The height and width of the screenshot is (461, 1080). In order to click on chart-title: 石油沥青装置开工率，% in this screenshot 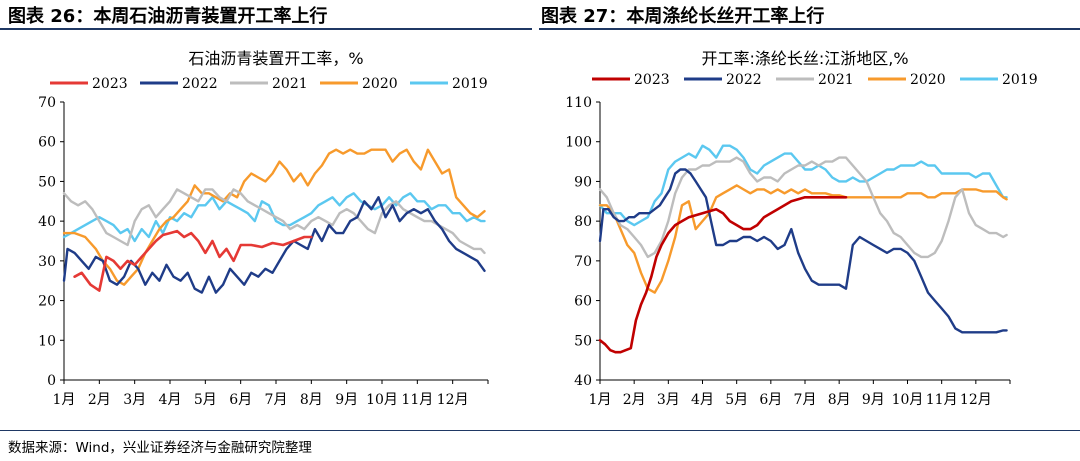, I will do `click(275, 58)`.